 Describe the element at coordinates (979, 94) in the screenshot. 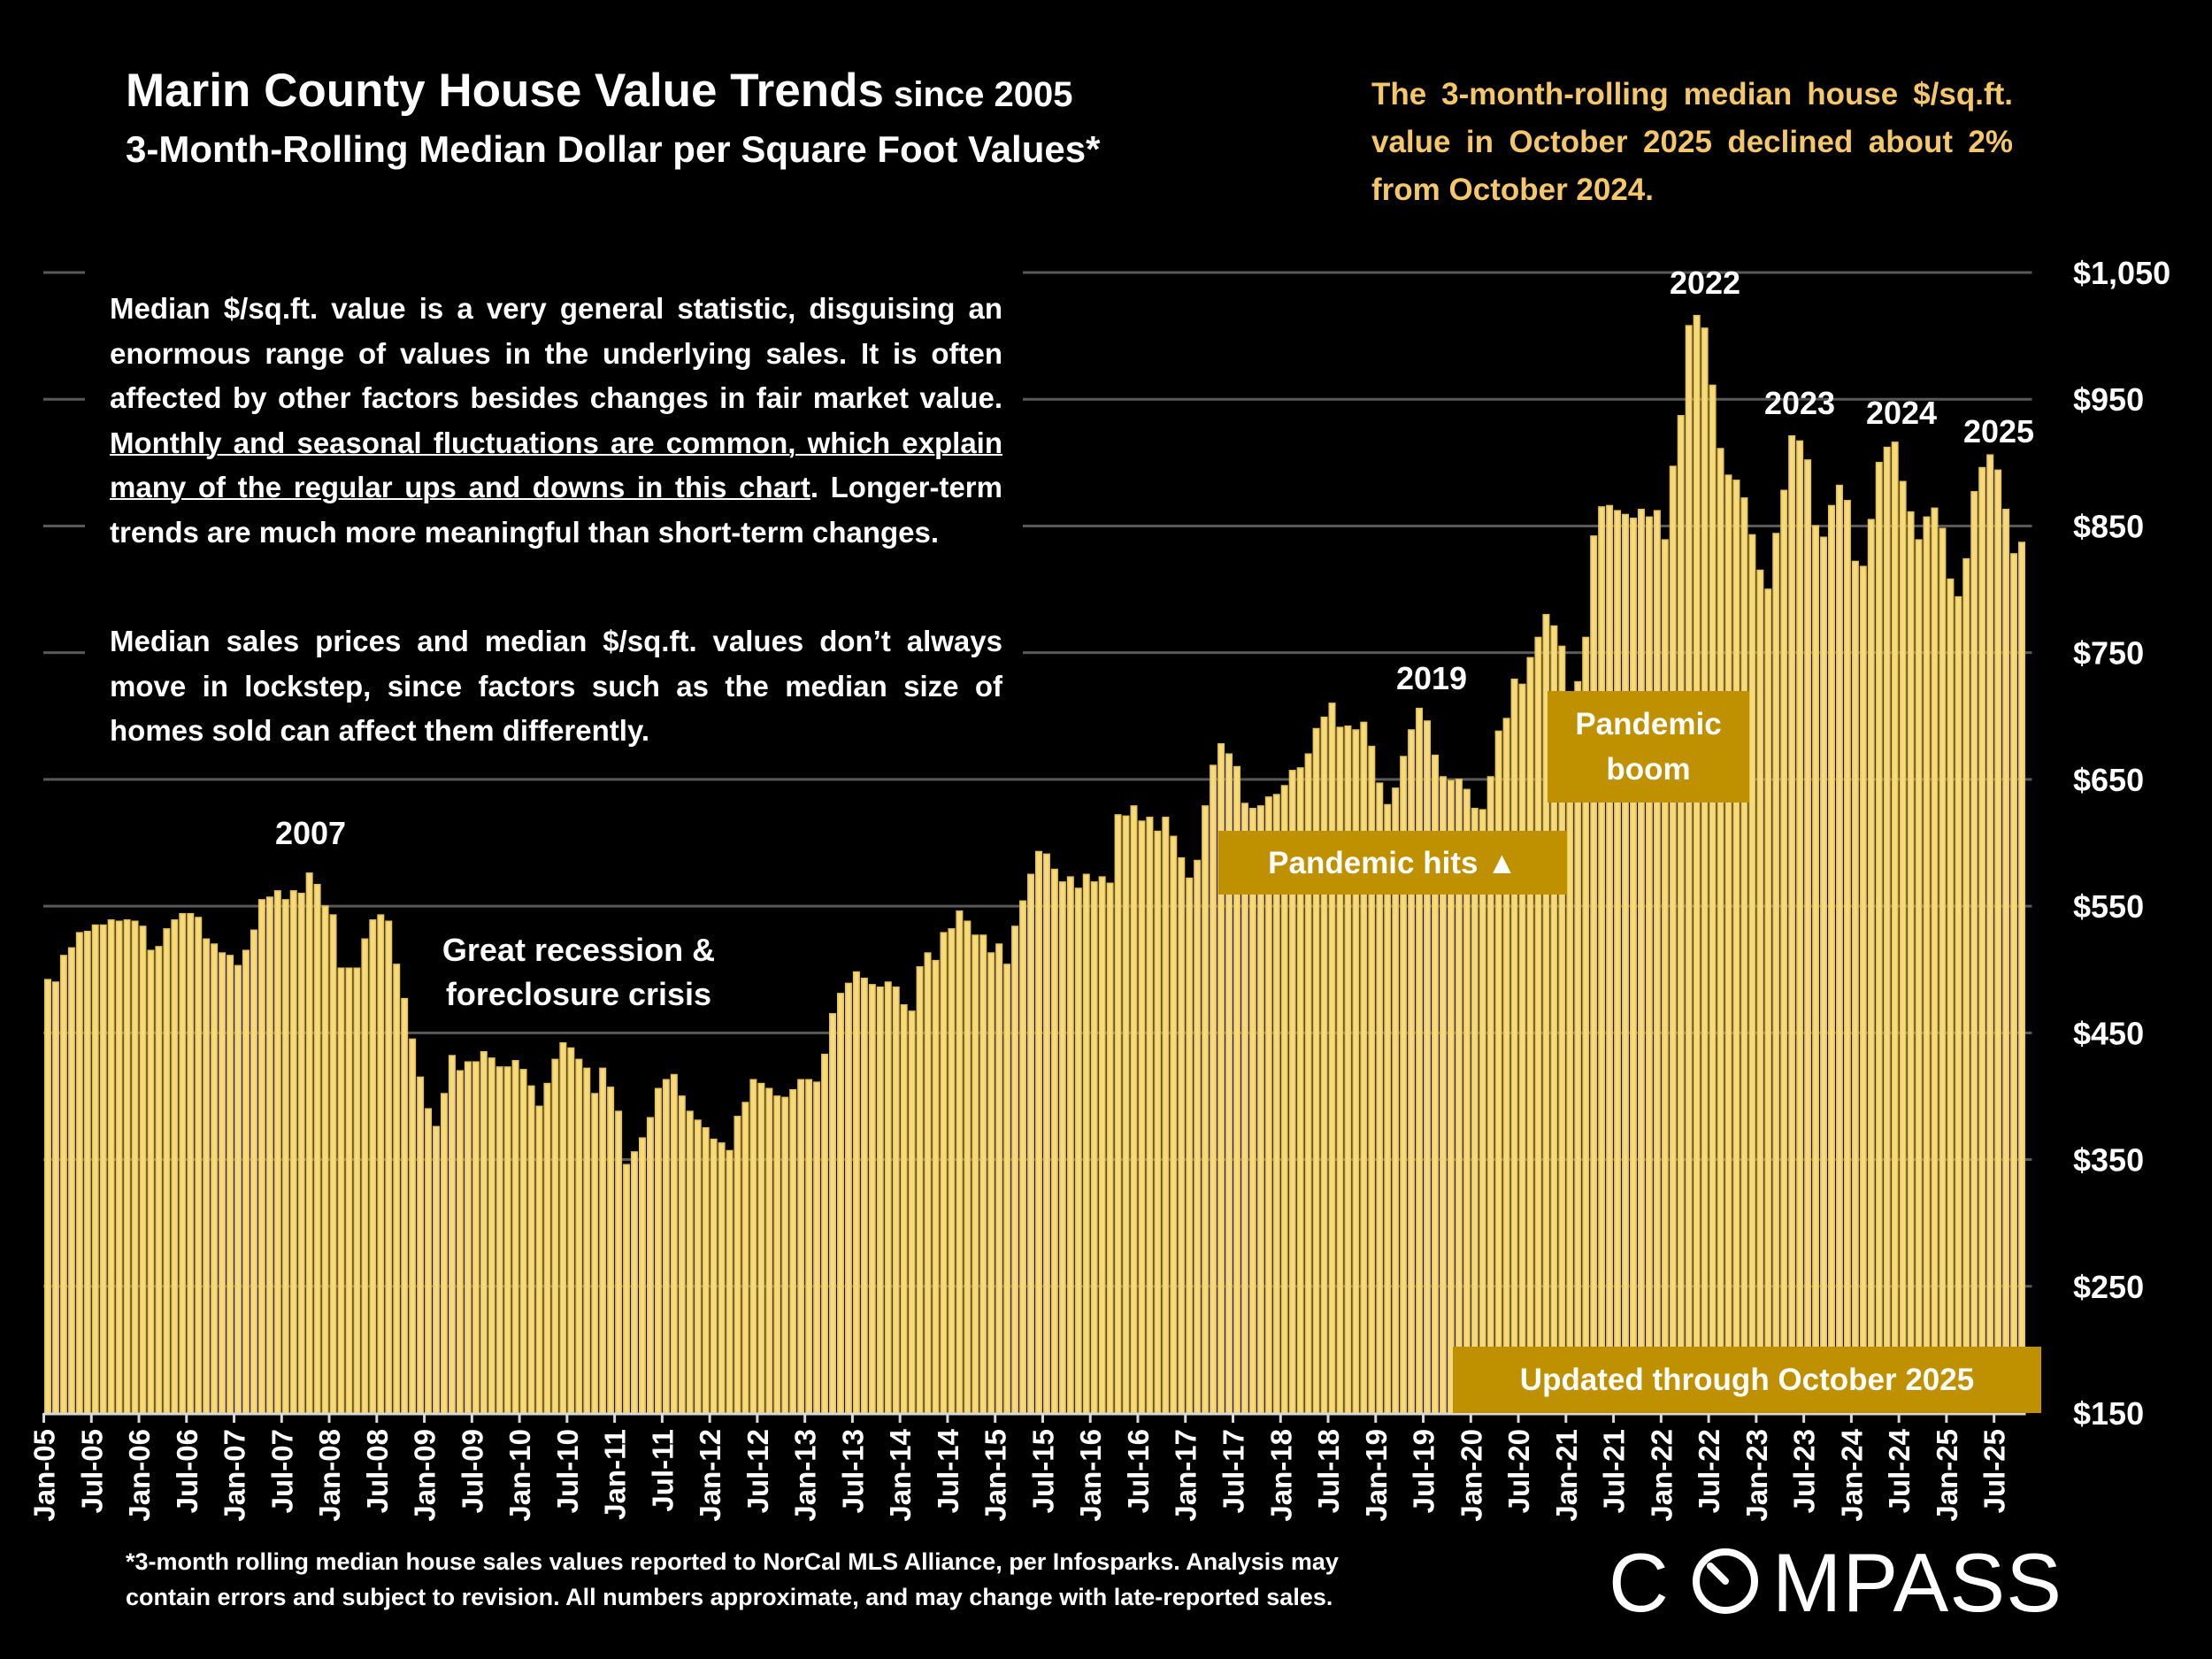

I see `title-suffix: since 2005` at that location.